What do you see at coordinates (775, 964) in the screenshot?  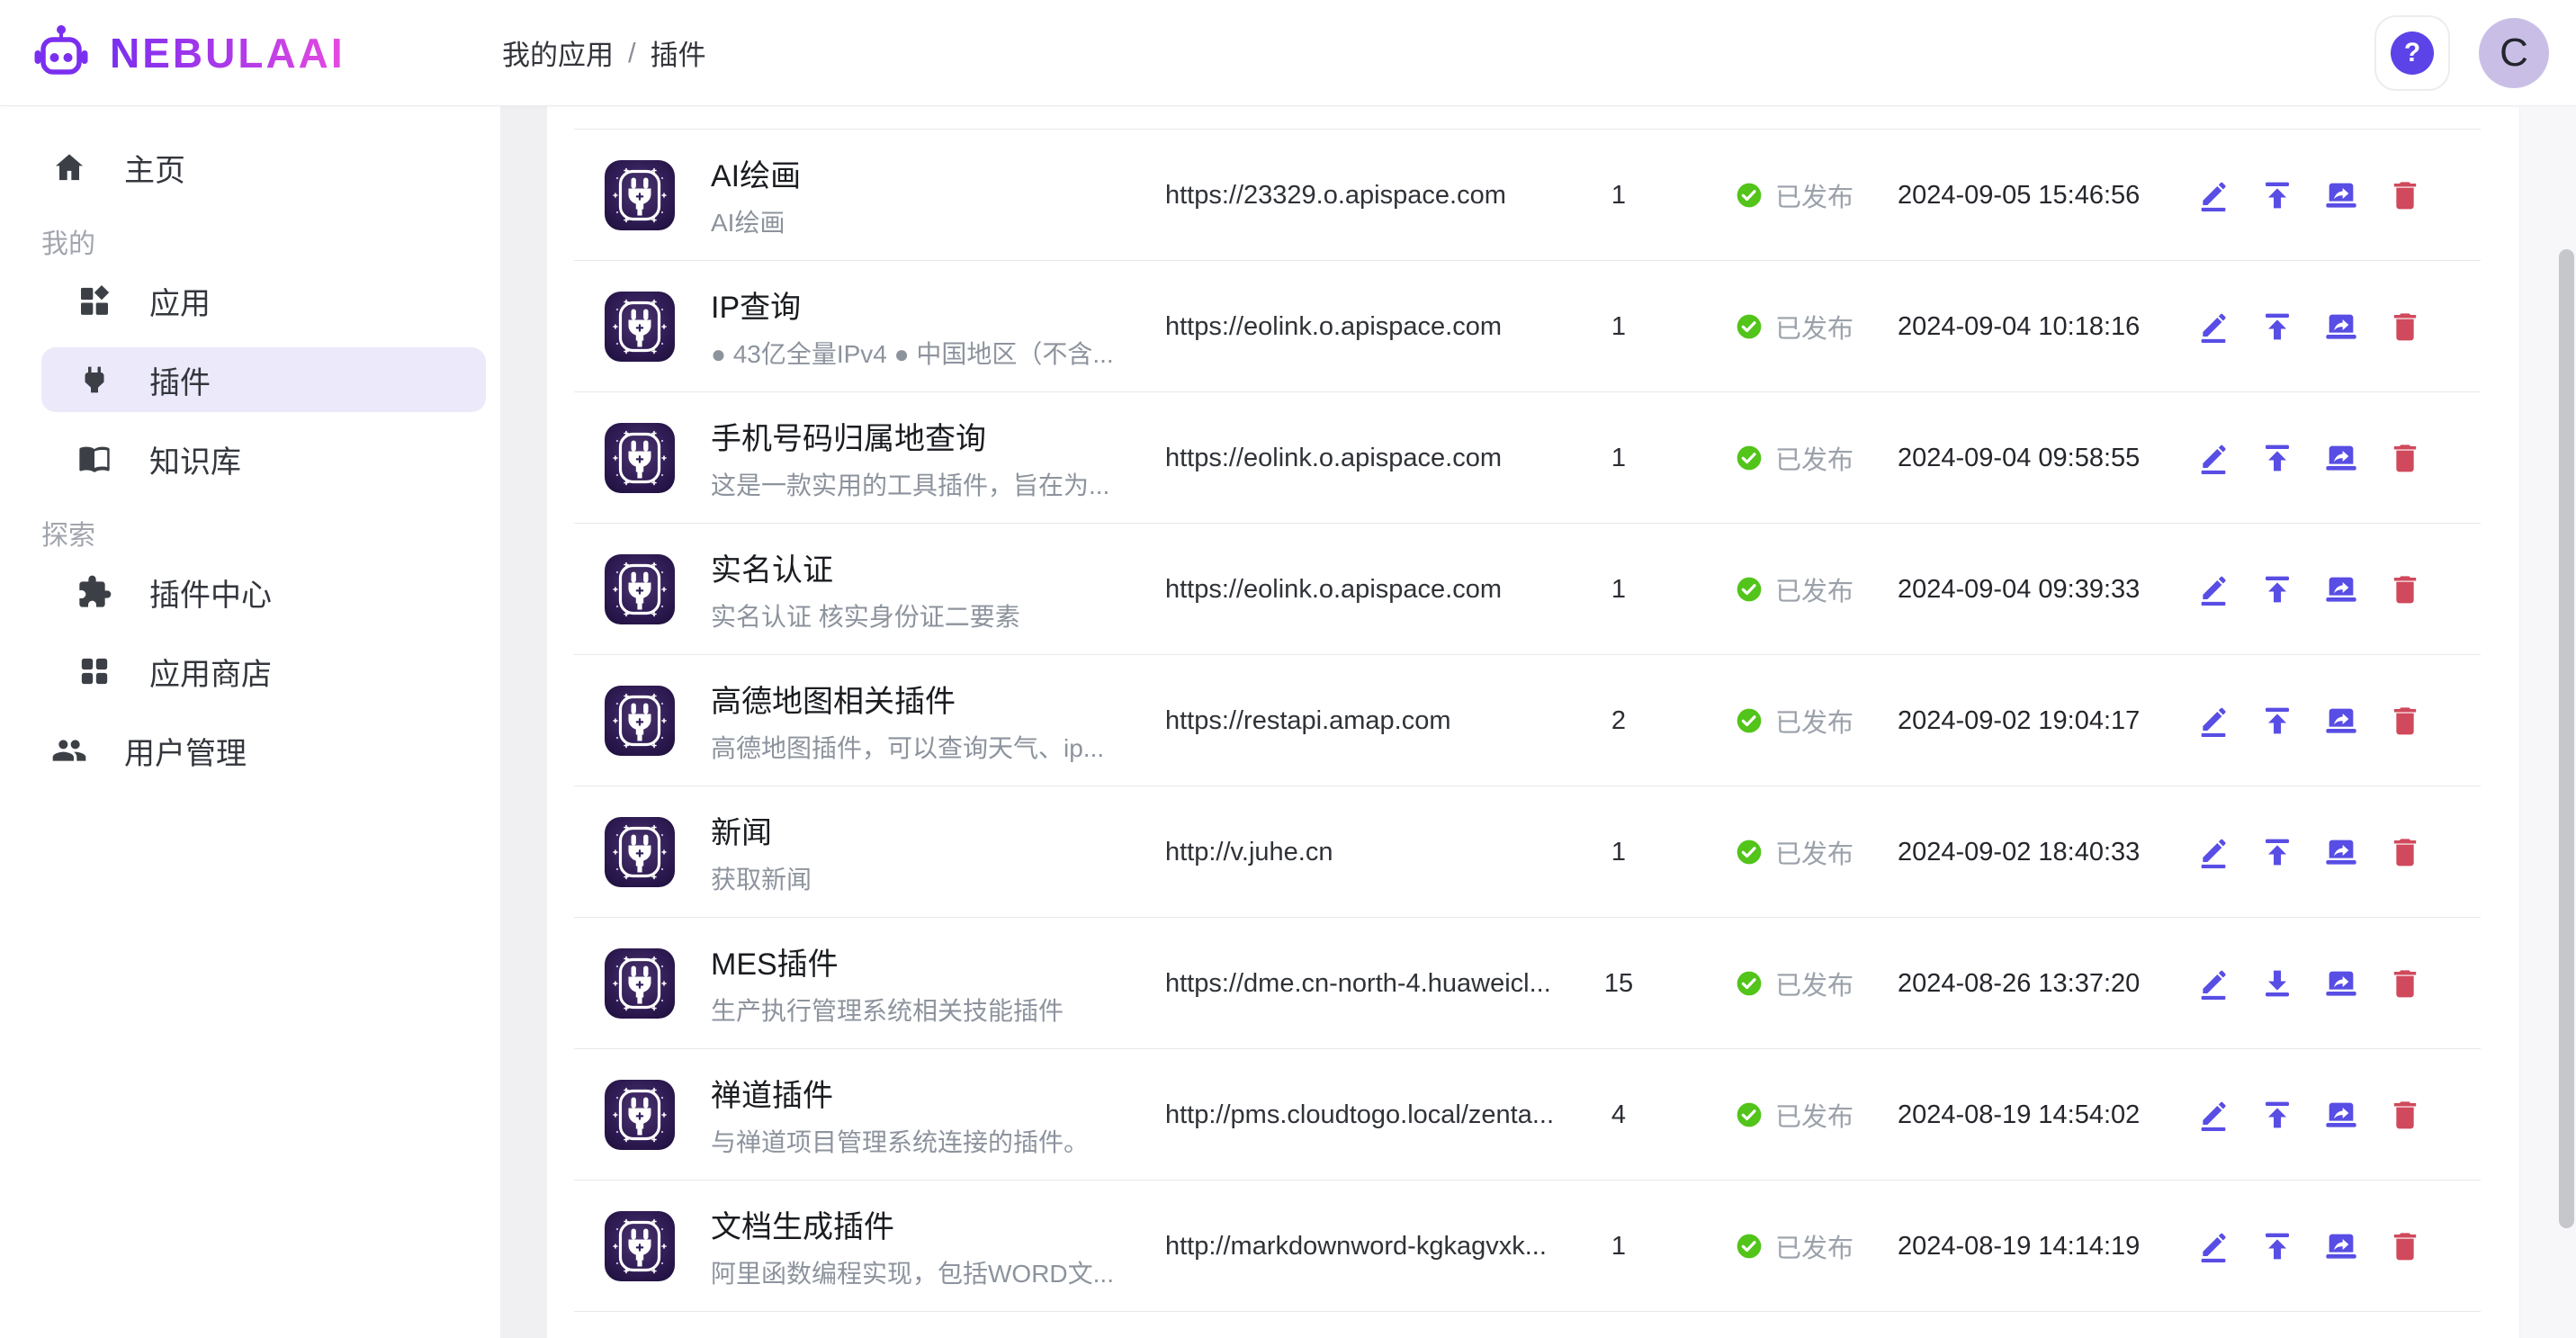 I see `plugin-name: MES插件` at bounding box center [775, 964].